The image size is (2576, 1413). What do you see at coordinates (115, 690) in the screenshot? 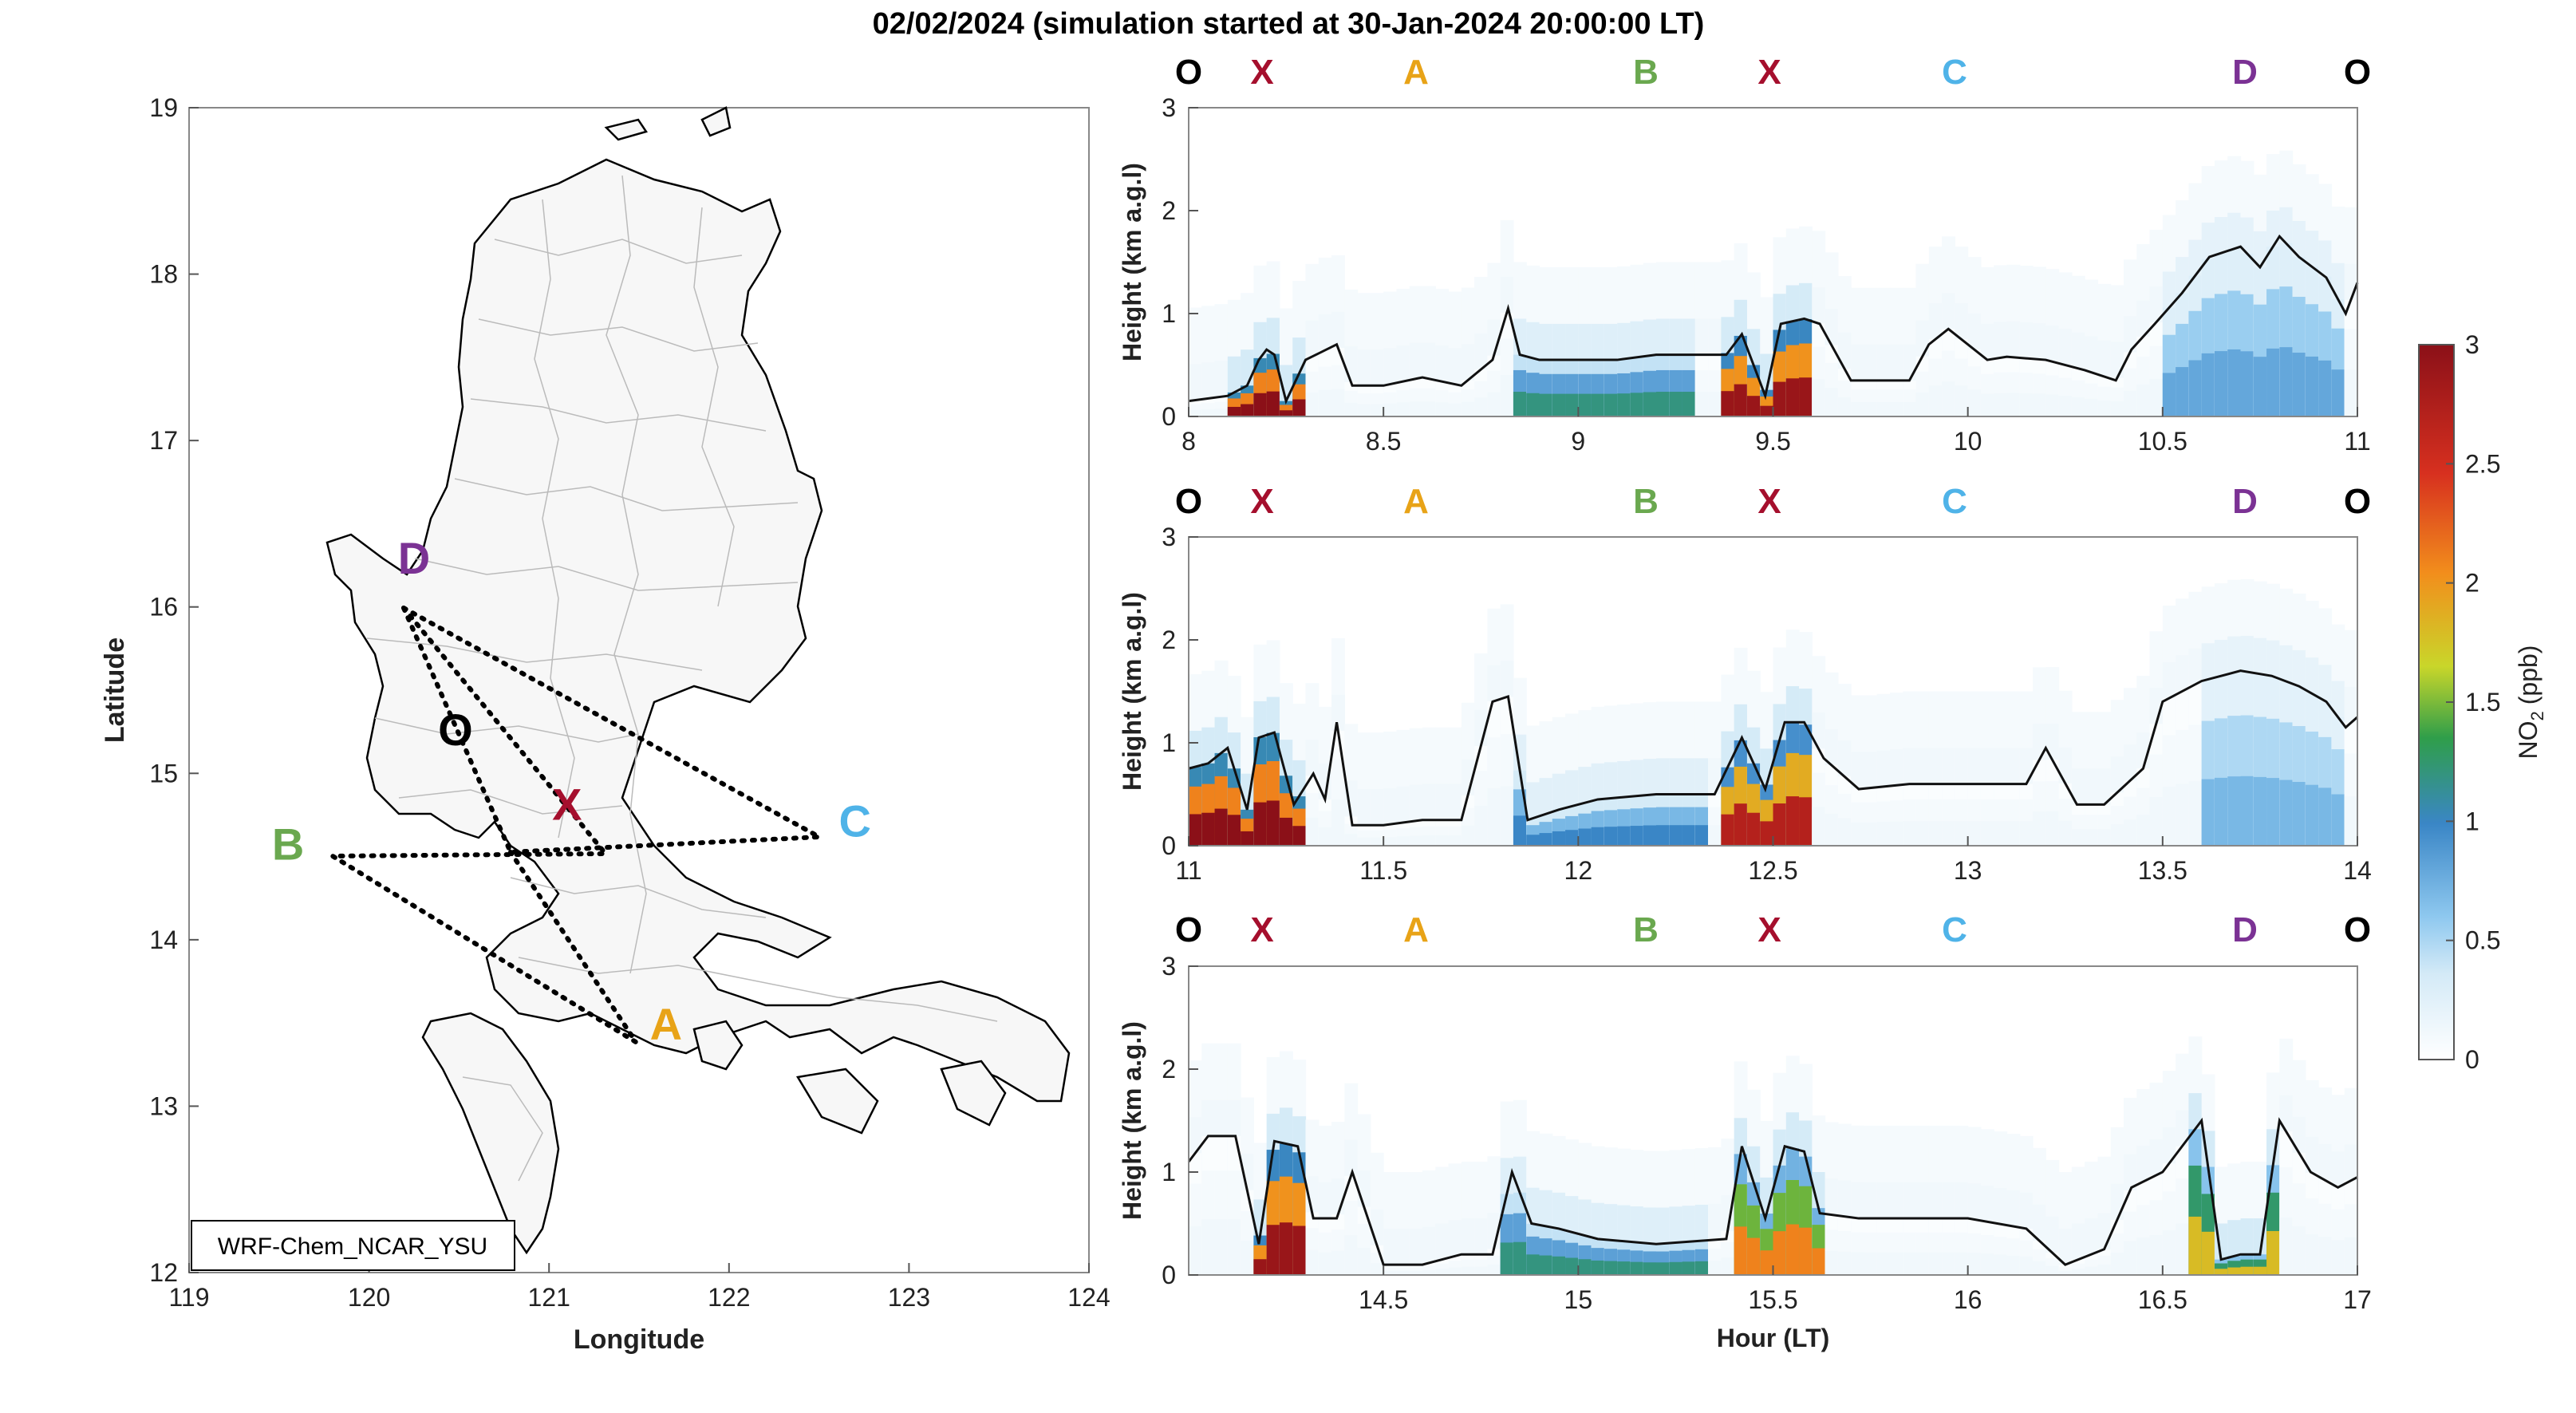
I see `map-ylabel: Latitude` at bounding box center [115, 690].